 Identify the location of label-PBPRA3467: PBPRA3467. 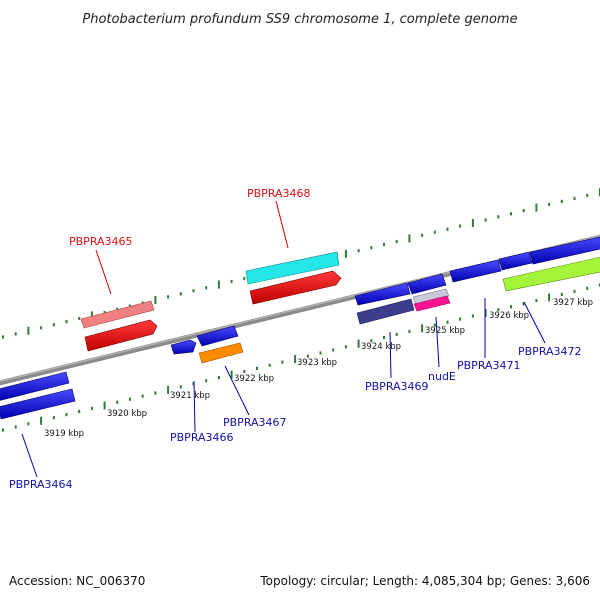
(255, 422).